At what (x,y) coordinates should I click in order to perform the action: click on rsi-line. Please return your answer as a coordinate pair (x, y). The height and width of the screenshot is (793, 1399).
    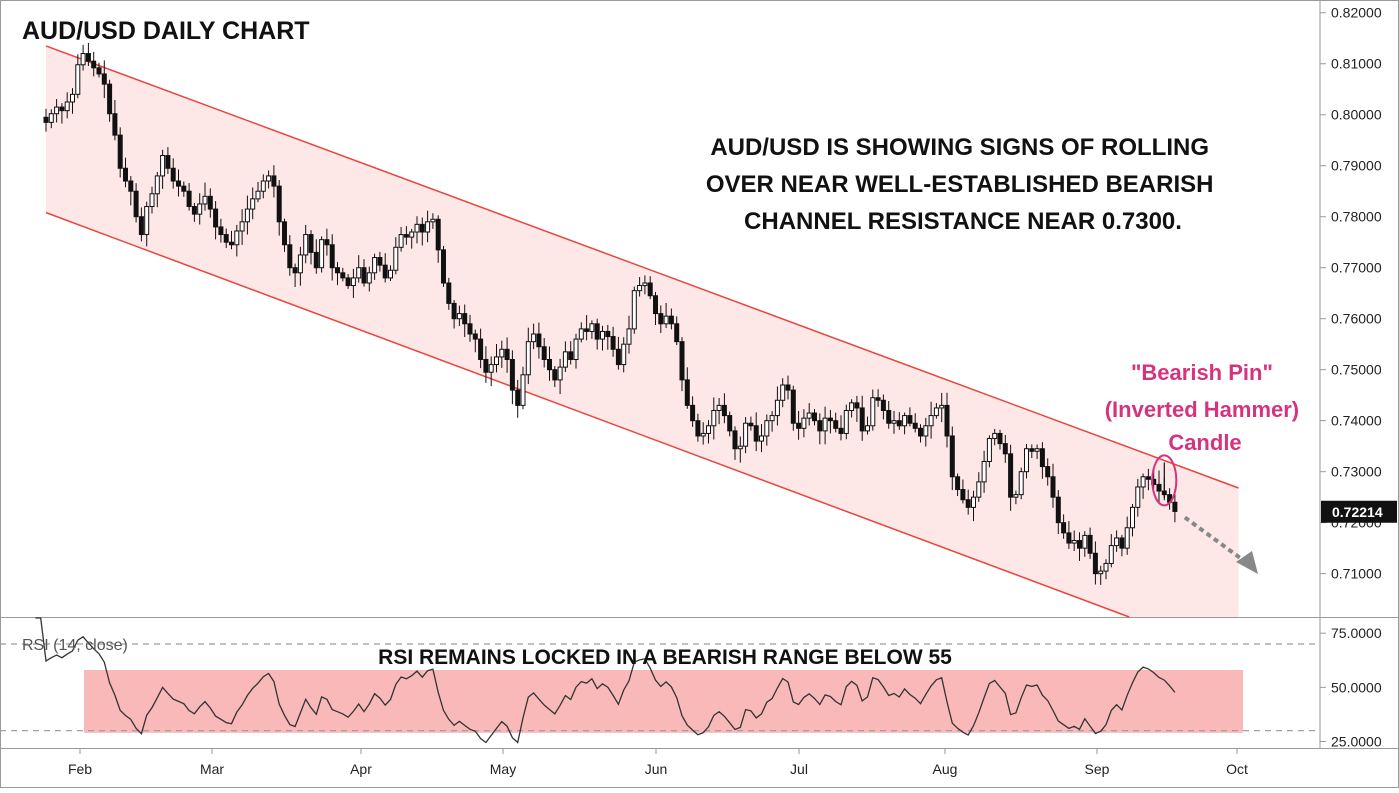
    Looking at the image, I should click on (605, 680).